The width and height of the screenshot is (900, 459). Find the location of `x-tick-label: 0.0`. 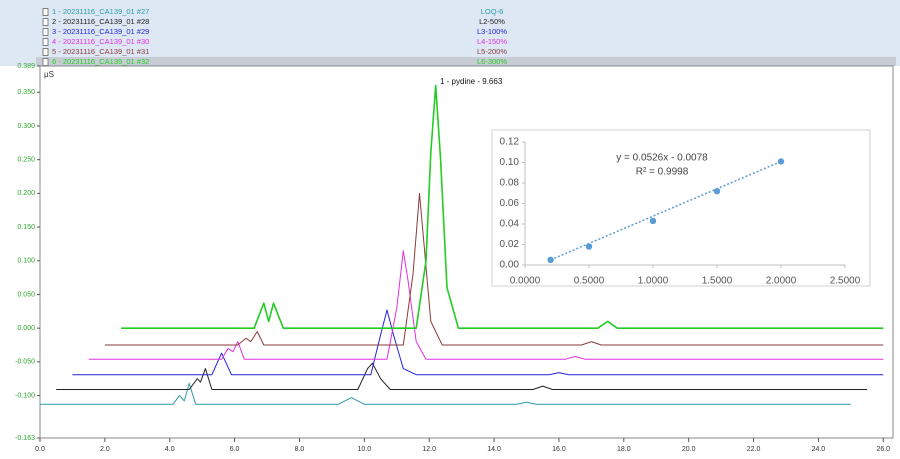

x-tick-label: 0.0 is located at coordinates (40, 449).